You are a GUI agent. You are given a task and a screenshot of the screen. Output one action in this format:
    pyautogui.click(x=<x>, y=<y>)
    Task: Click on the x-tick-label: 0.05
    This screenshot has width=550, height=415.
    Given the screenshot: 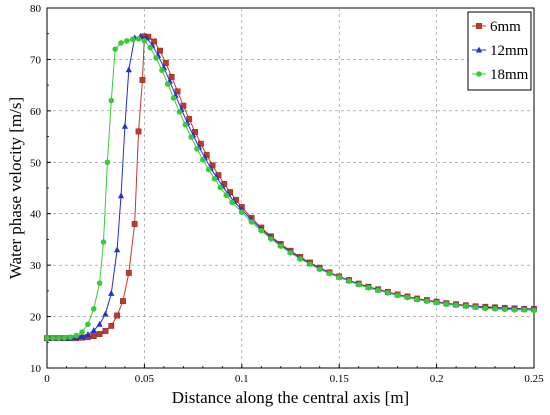 What is the action you would take?
    pyautogui.click(x=145, y=379)
    